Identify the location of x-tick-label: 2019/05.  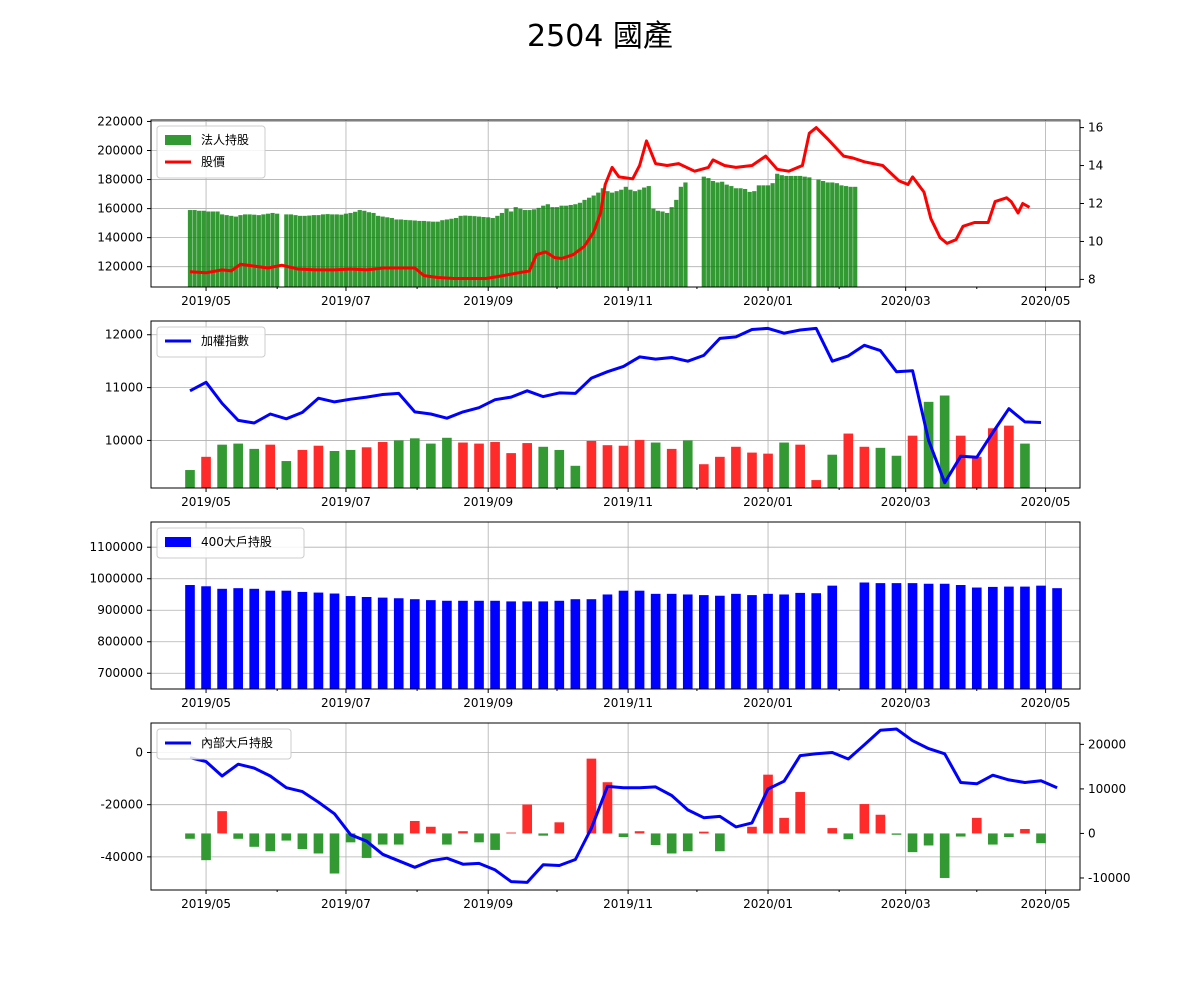
(206, 301).